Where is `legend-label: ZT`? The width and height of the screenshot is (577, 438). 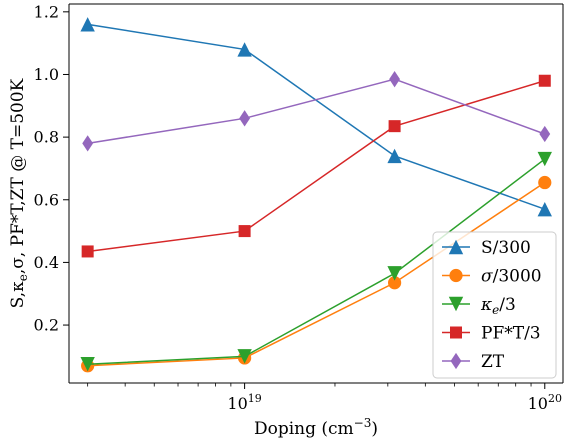 legend-label: ZT is located at coordinates (493, 362).